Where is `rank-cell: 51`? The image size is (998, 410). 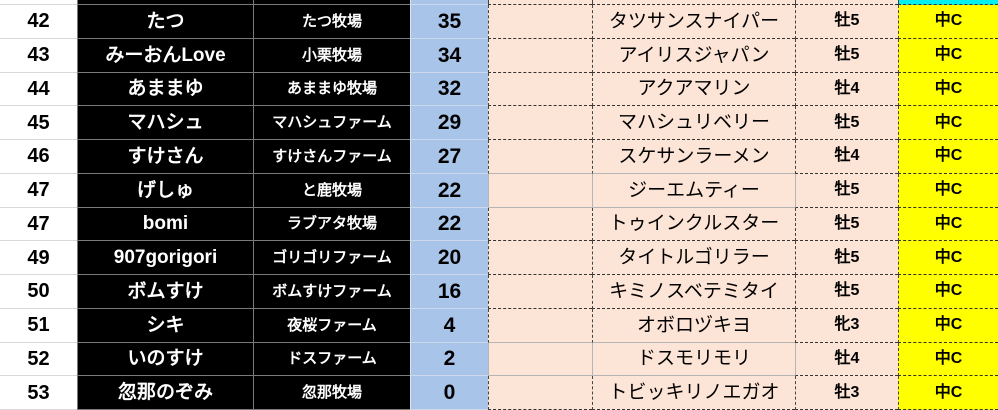 rank-cell: 51 is located at coordinates (38, 325).